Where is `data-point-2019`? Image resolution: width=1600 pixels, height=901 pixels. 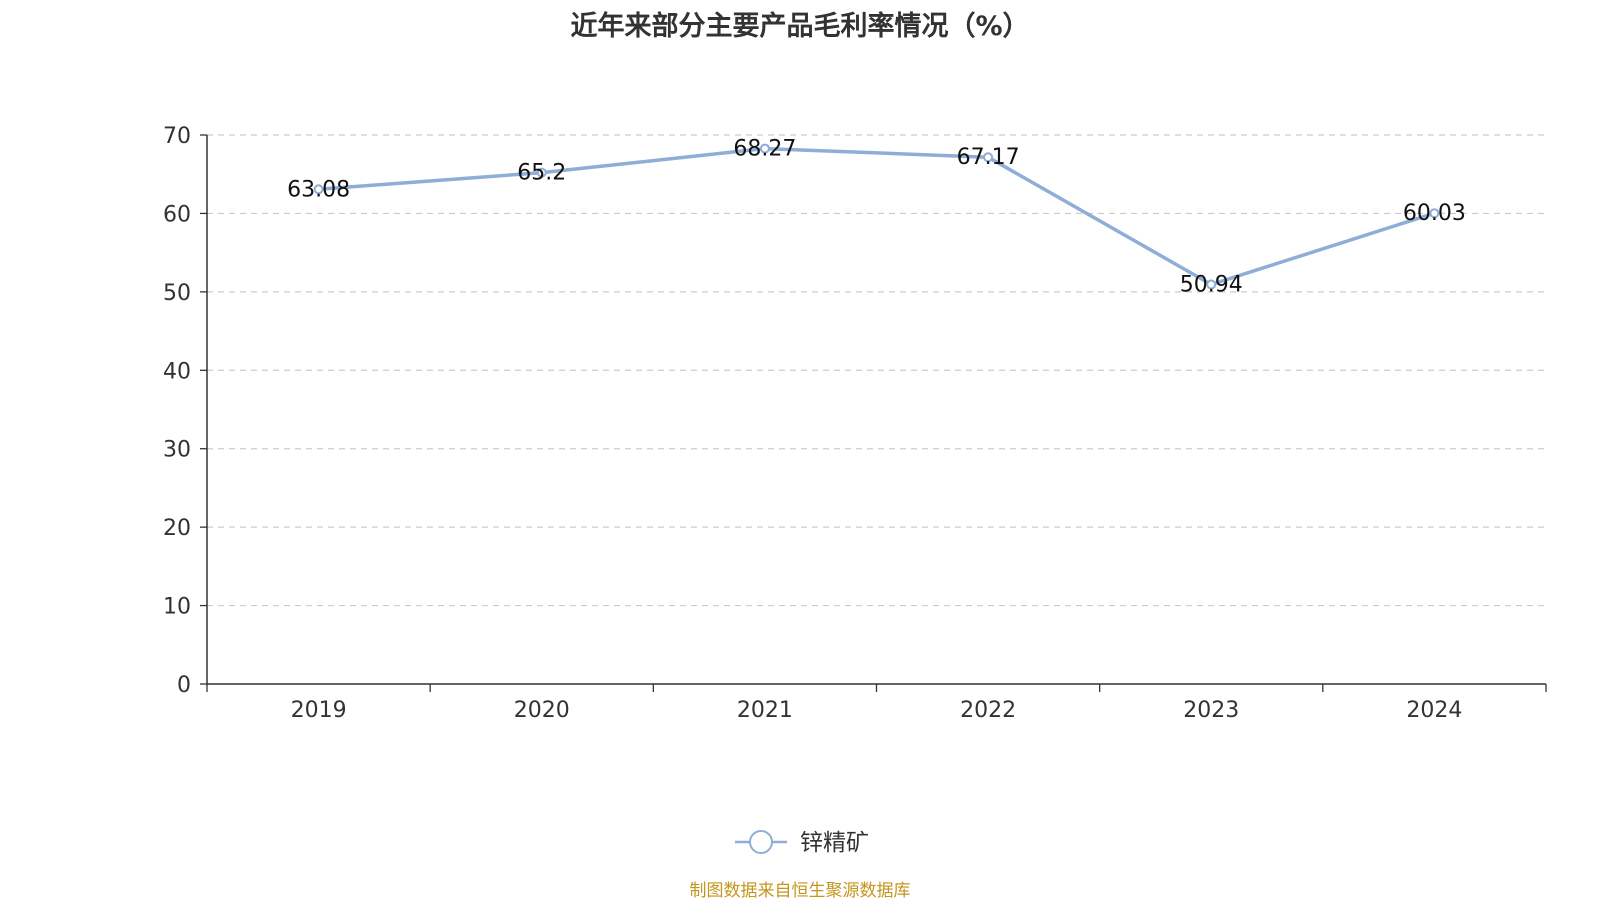 data-point-2019 is located at coordinates (318, 189).